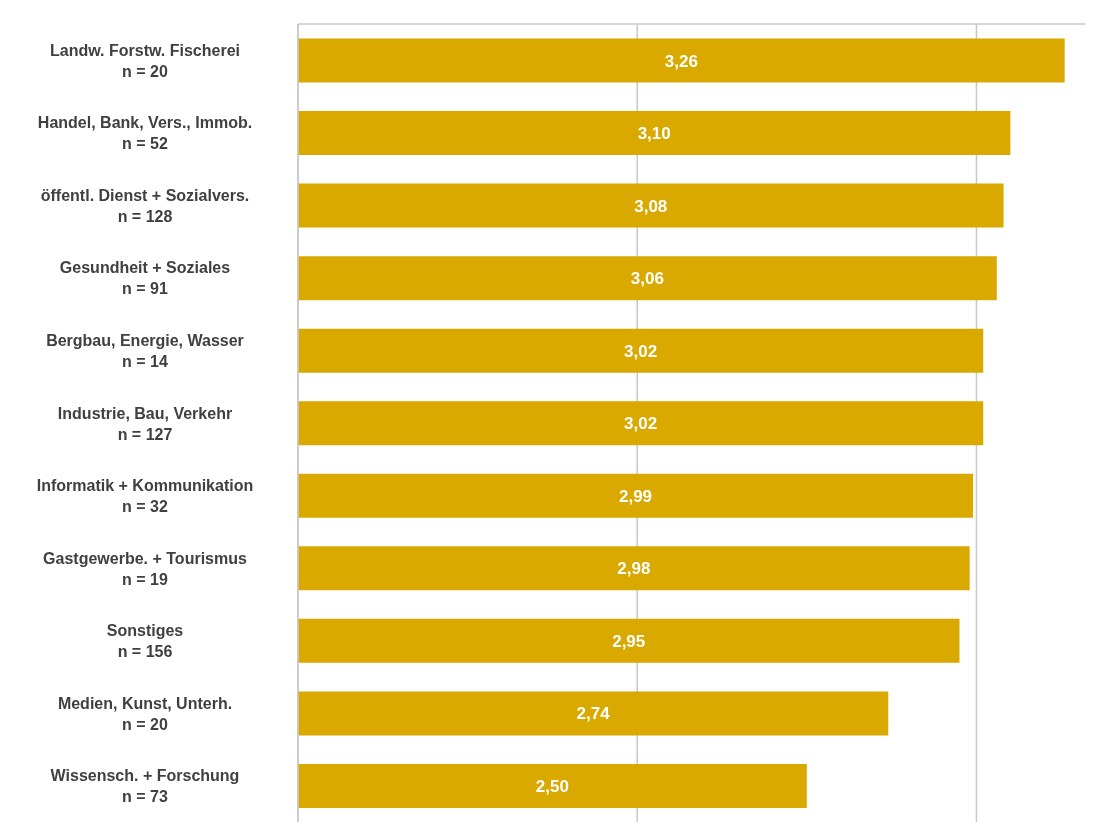 This screenshot has height=830, width=1101. Describe the element at coordinates (145, 350) in the screenshot. I see `y-tick-label: Bergbau, Energie, Wasser n = 14` at that location.